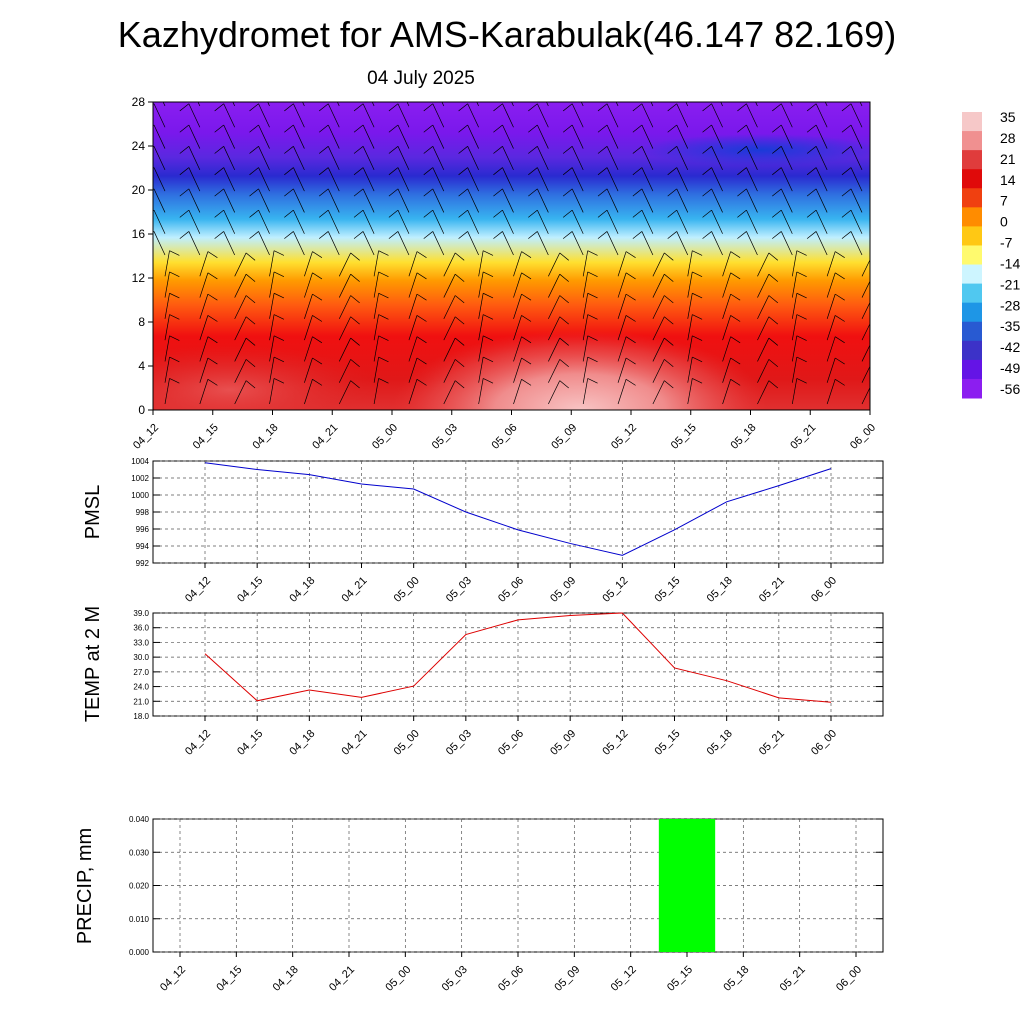  What do you see at coordinates (140, 461) in the screenshot?
I see `pmsl-ytick-label: 1004` at bounding box center [140, 461].